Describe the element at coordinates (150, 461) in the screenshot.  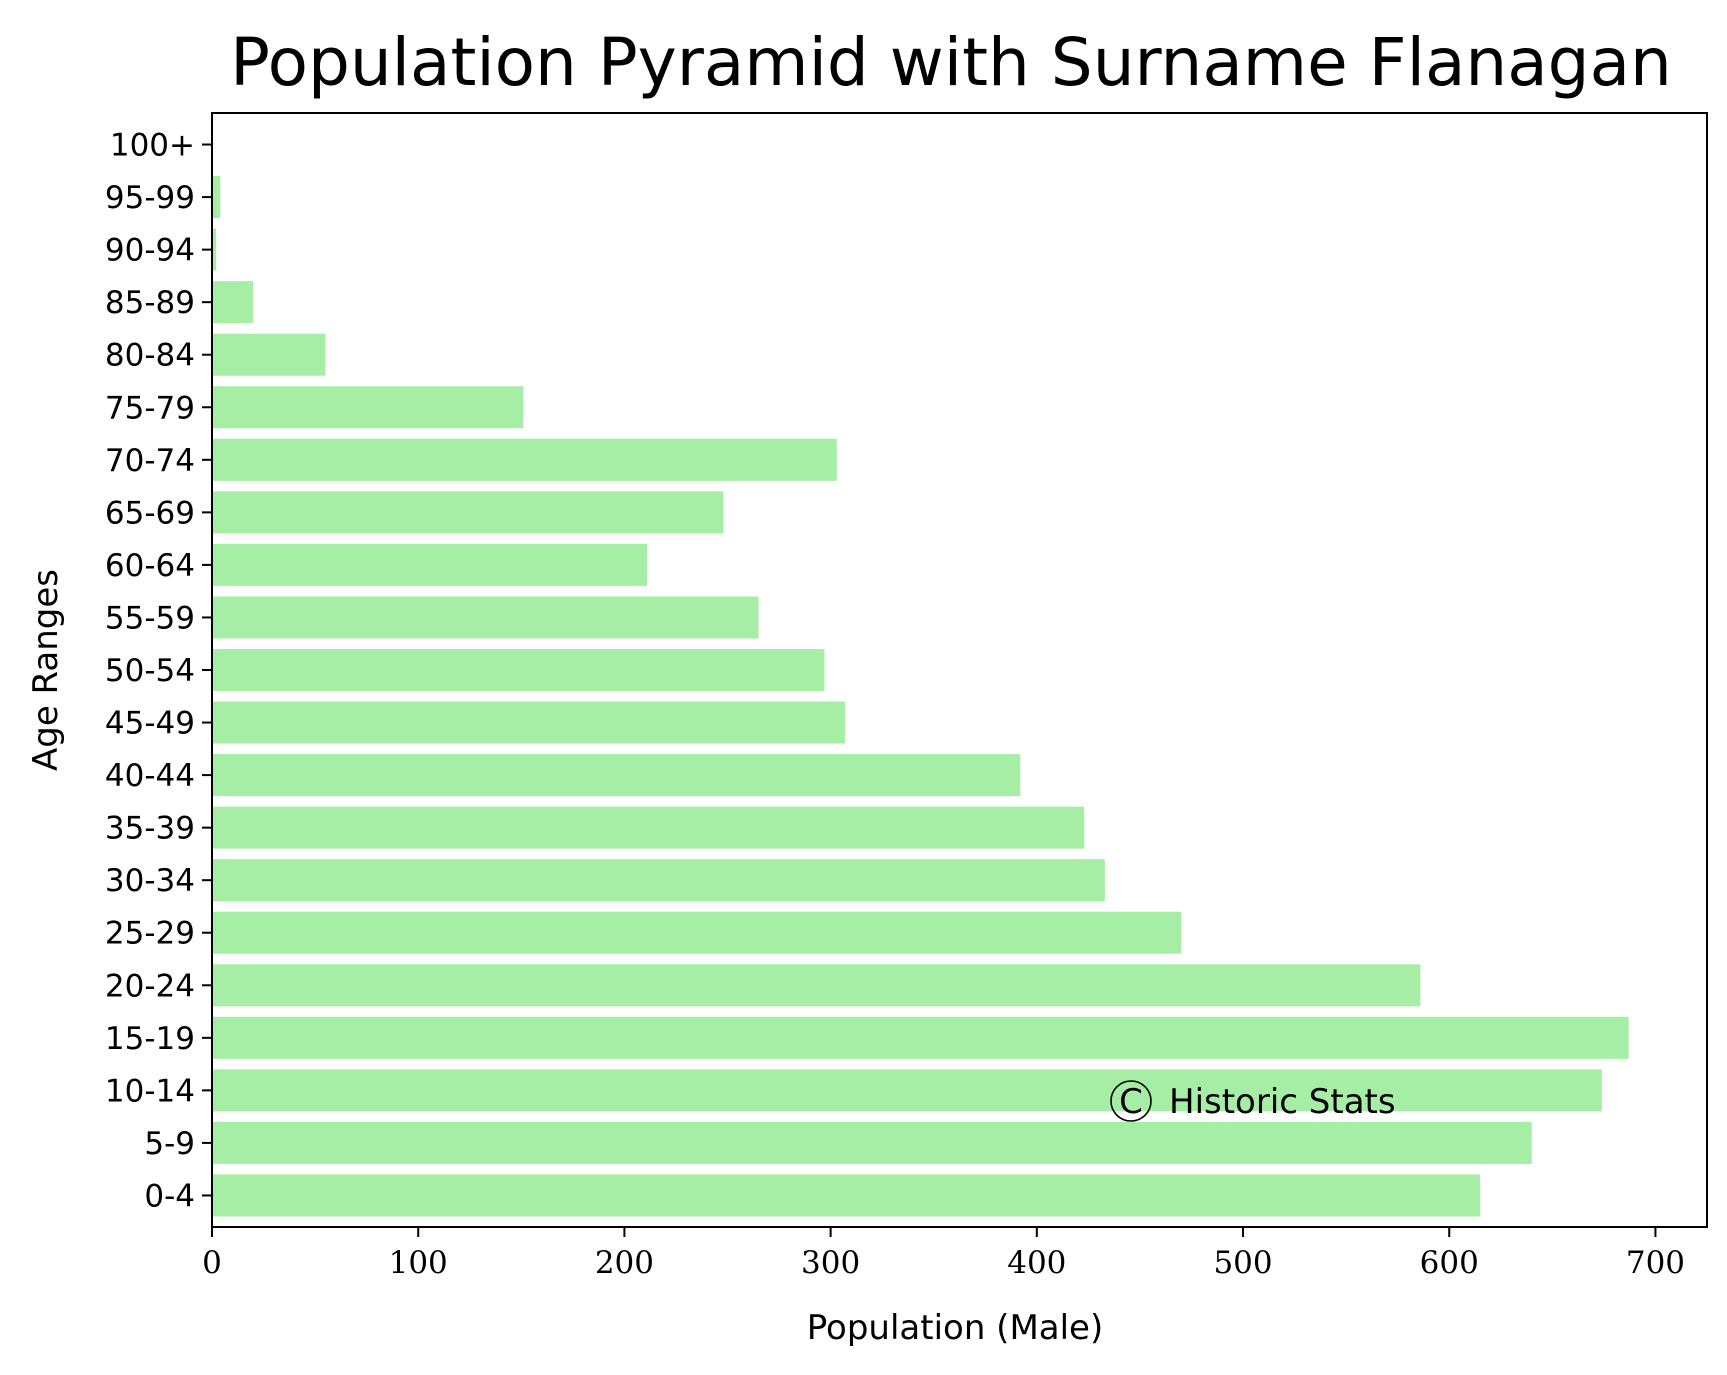
I see `y-tick-label: 70-74` at that location.